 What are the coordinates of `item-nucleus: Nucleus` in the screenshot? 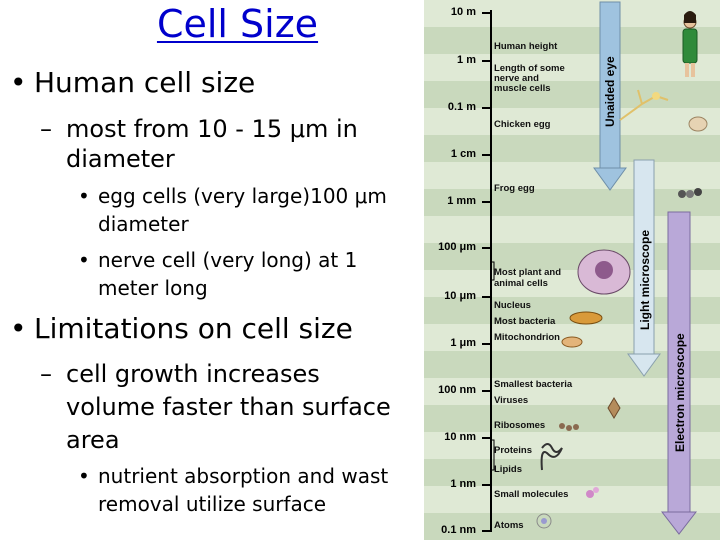 It's located at (512, 305).